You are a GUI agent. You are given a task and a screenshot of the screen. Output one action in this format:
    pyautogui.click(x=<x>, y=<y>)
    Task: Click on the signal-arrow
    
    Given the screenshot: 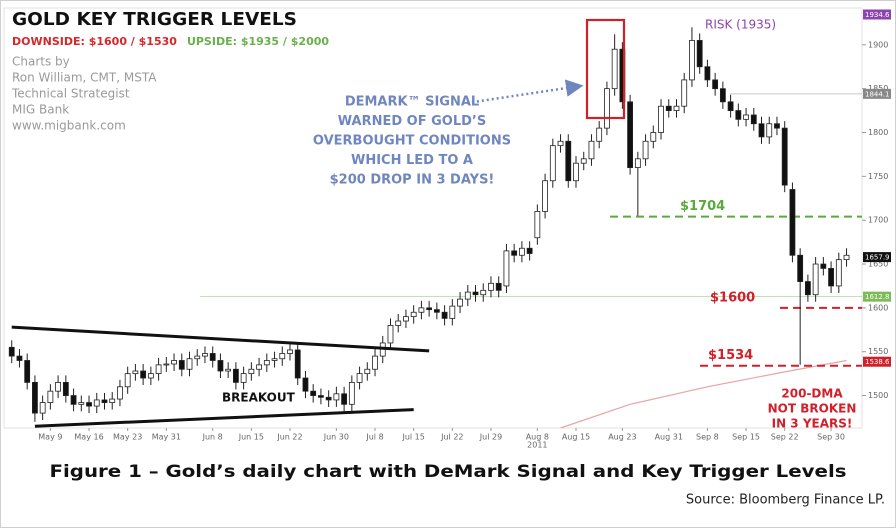 What is the action you would take?
    pyautogui.click(x=525, y=92)
    